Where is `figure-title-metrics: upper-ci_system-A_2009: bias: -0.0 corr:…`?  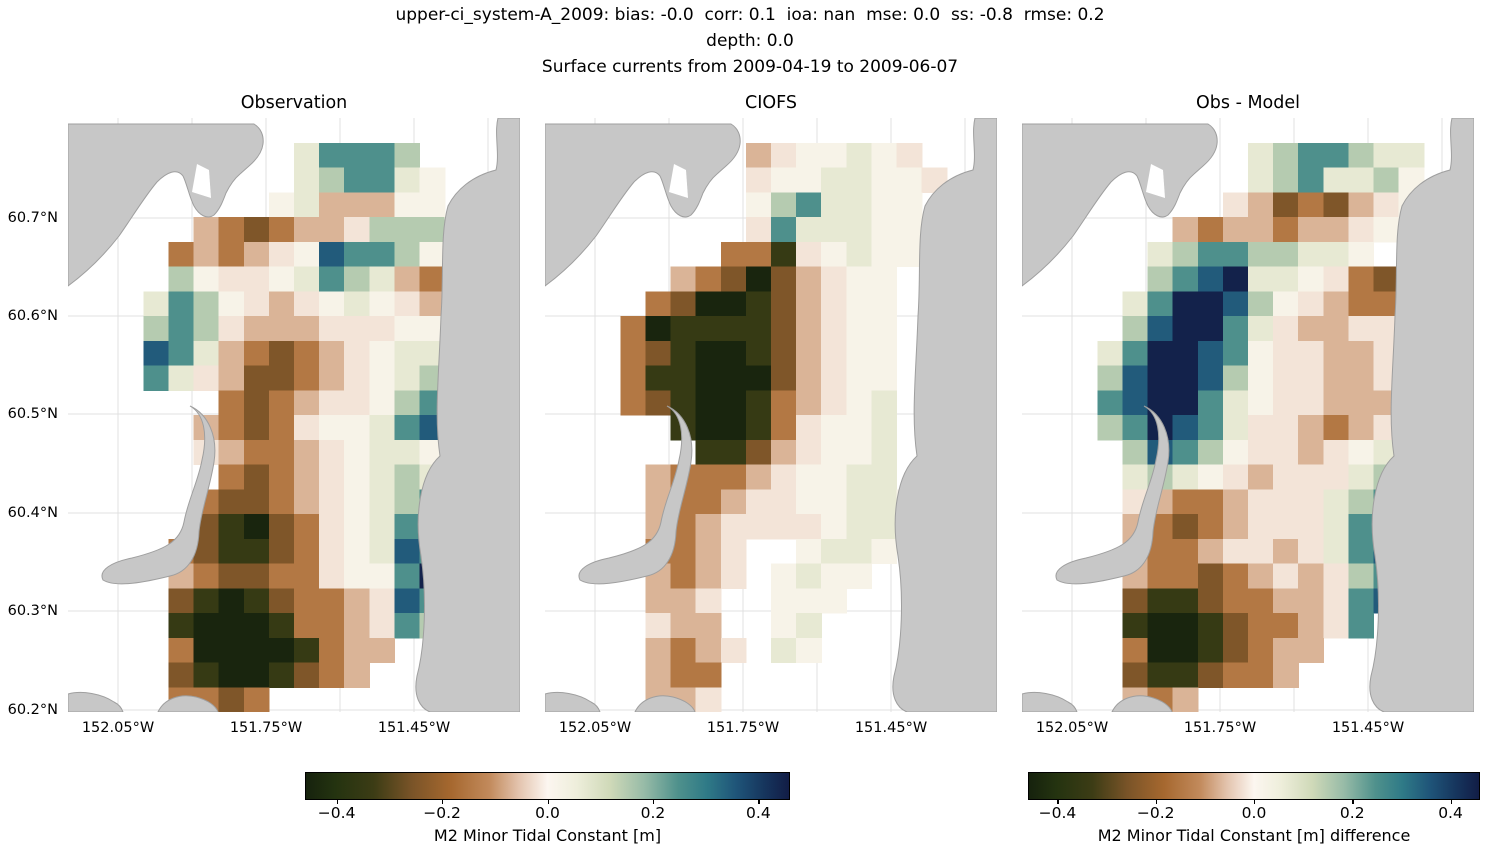
figure-title-metrics: upper-ci_system-A_2009: bias: -0.0 corr:… is located at coordinates (750, 15).